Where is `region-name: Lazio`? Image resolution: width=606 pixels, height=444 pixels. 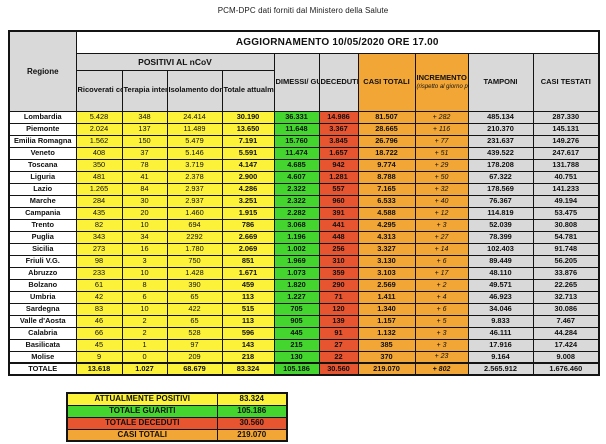
region-name: Lazio is located at coordinates (42, 189).